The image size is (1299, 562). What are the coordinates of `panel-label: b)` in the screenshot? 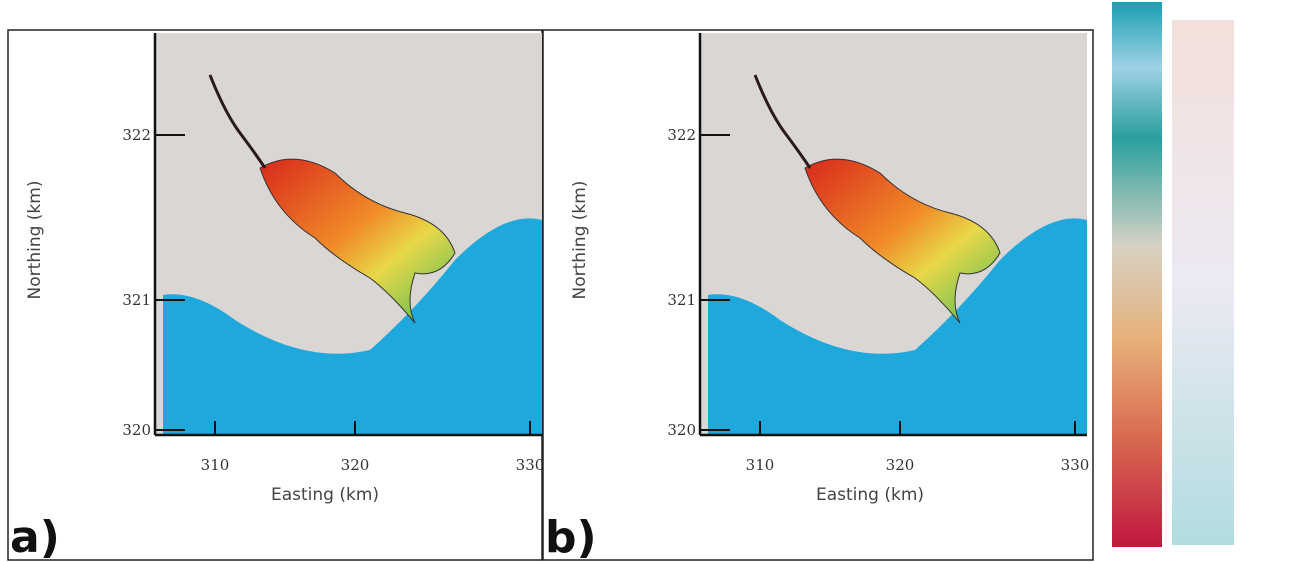 It's located at (571, 537).